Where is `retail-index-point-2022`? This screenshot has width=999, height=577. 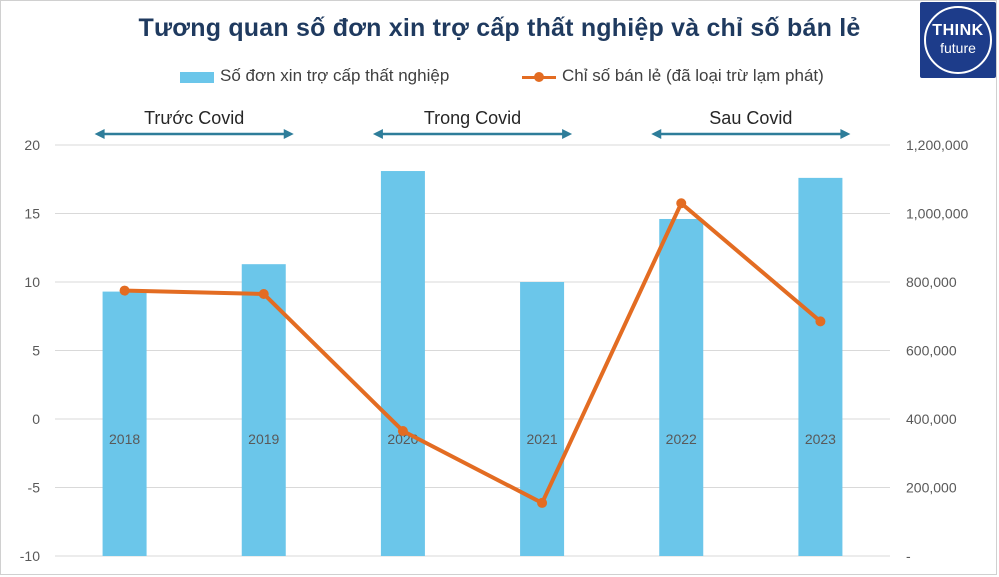 retail-index-point-2022 is located at coordinates (681, 203).